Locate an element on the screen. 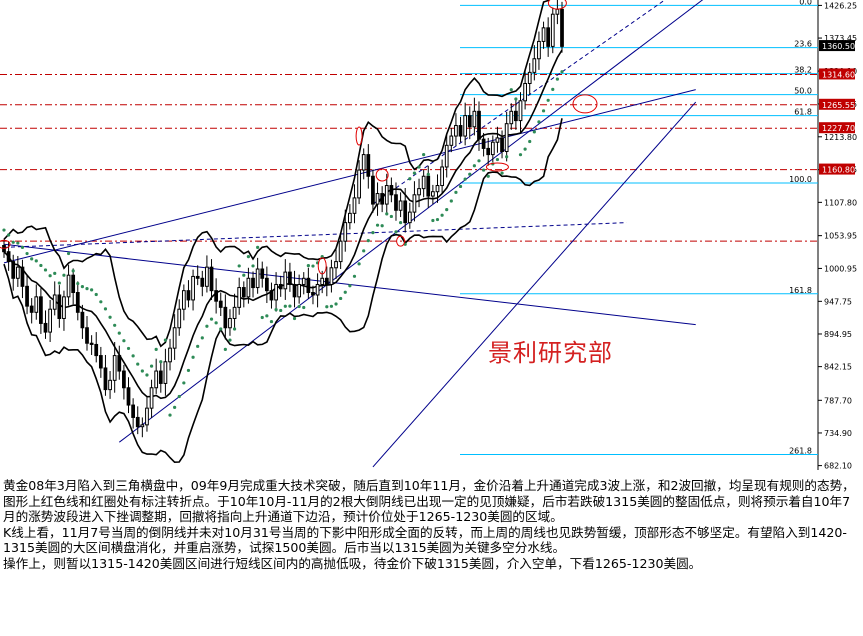  price-tick-label: 947.75 is located at coordinates (838, 301).